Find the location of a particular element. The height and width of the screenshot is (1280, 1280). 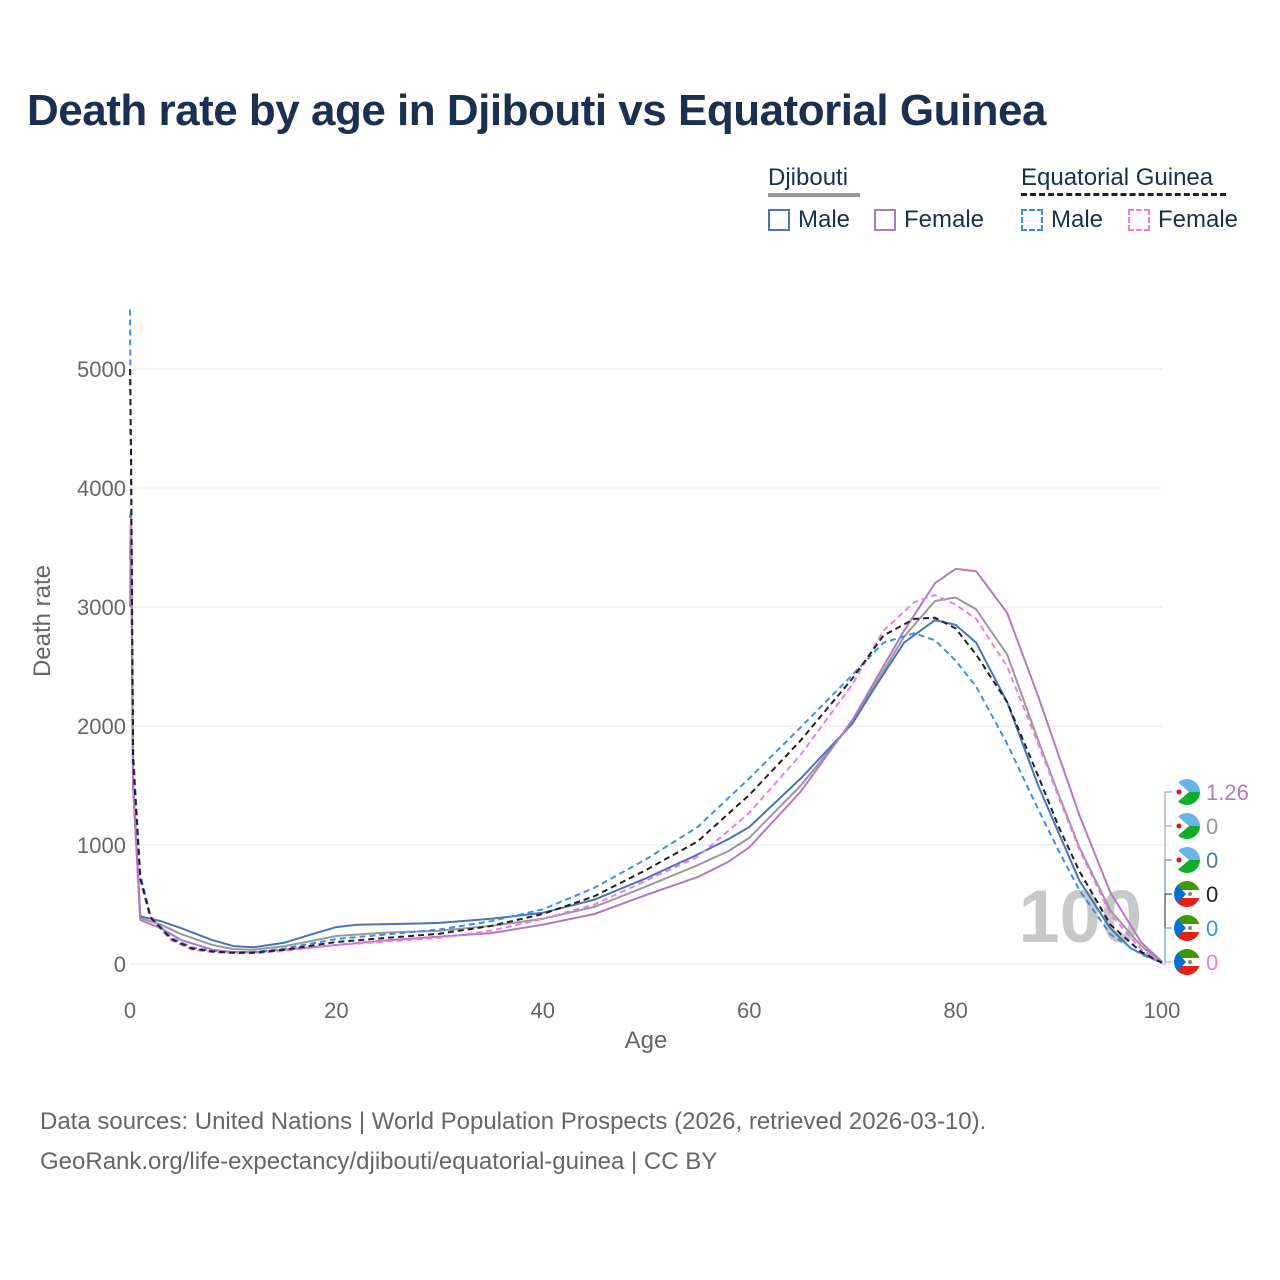

end-labels: 1.26 0 0 0 0 0 is located at coordinates (1205, 877).